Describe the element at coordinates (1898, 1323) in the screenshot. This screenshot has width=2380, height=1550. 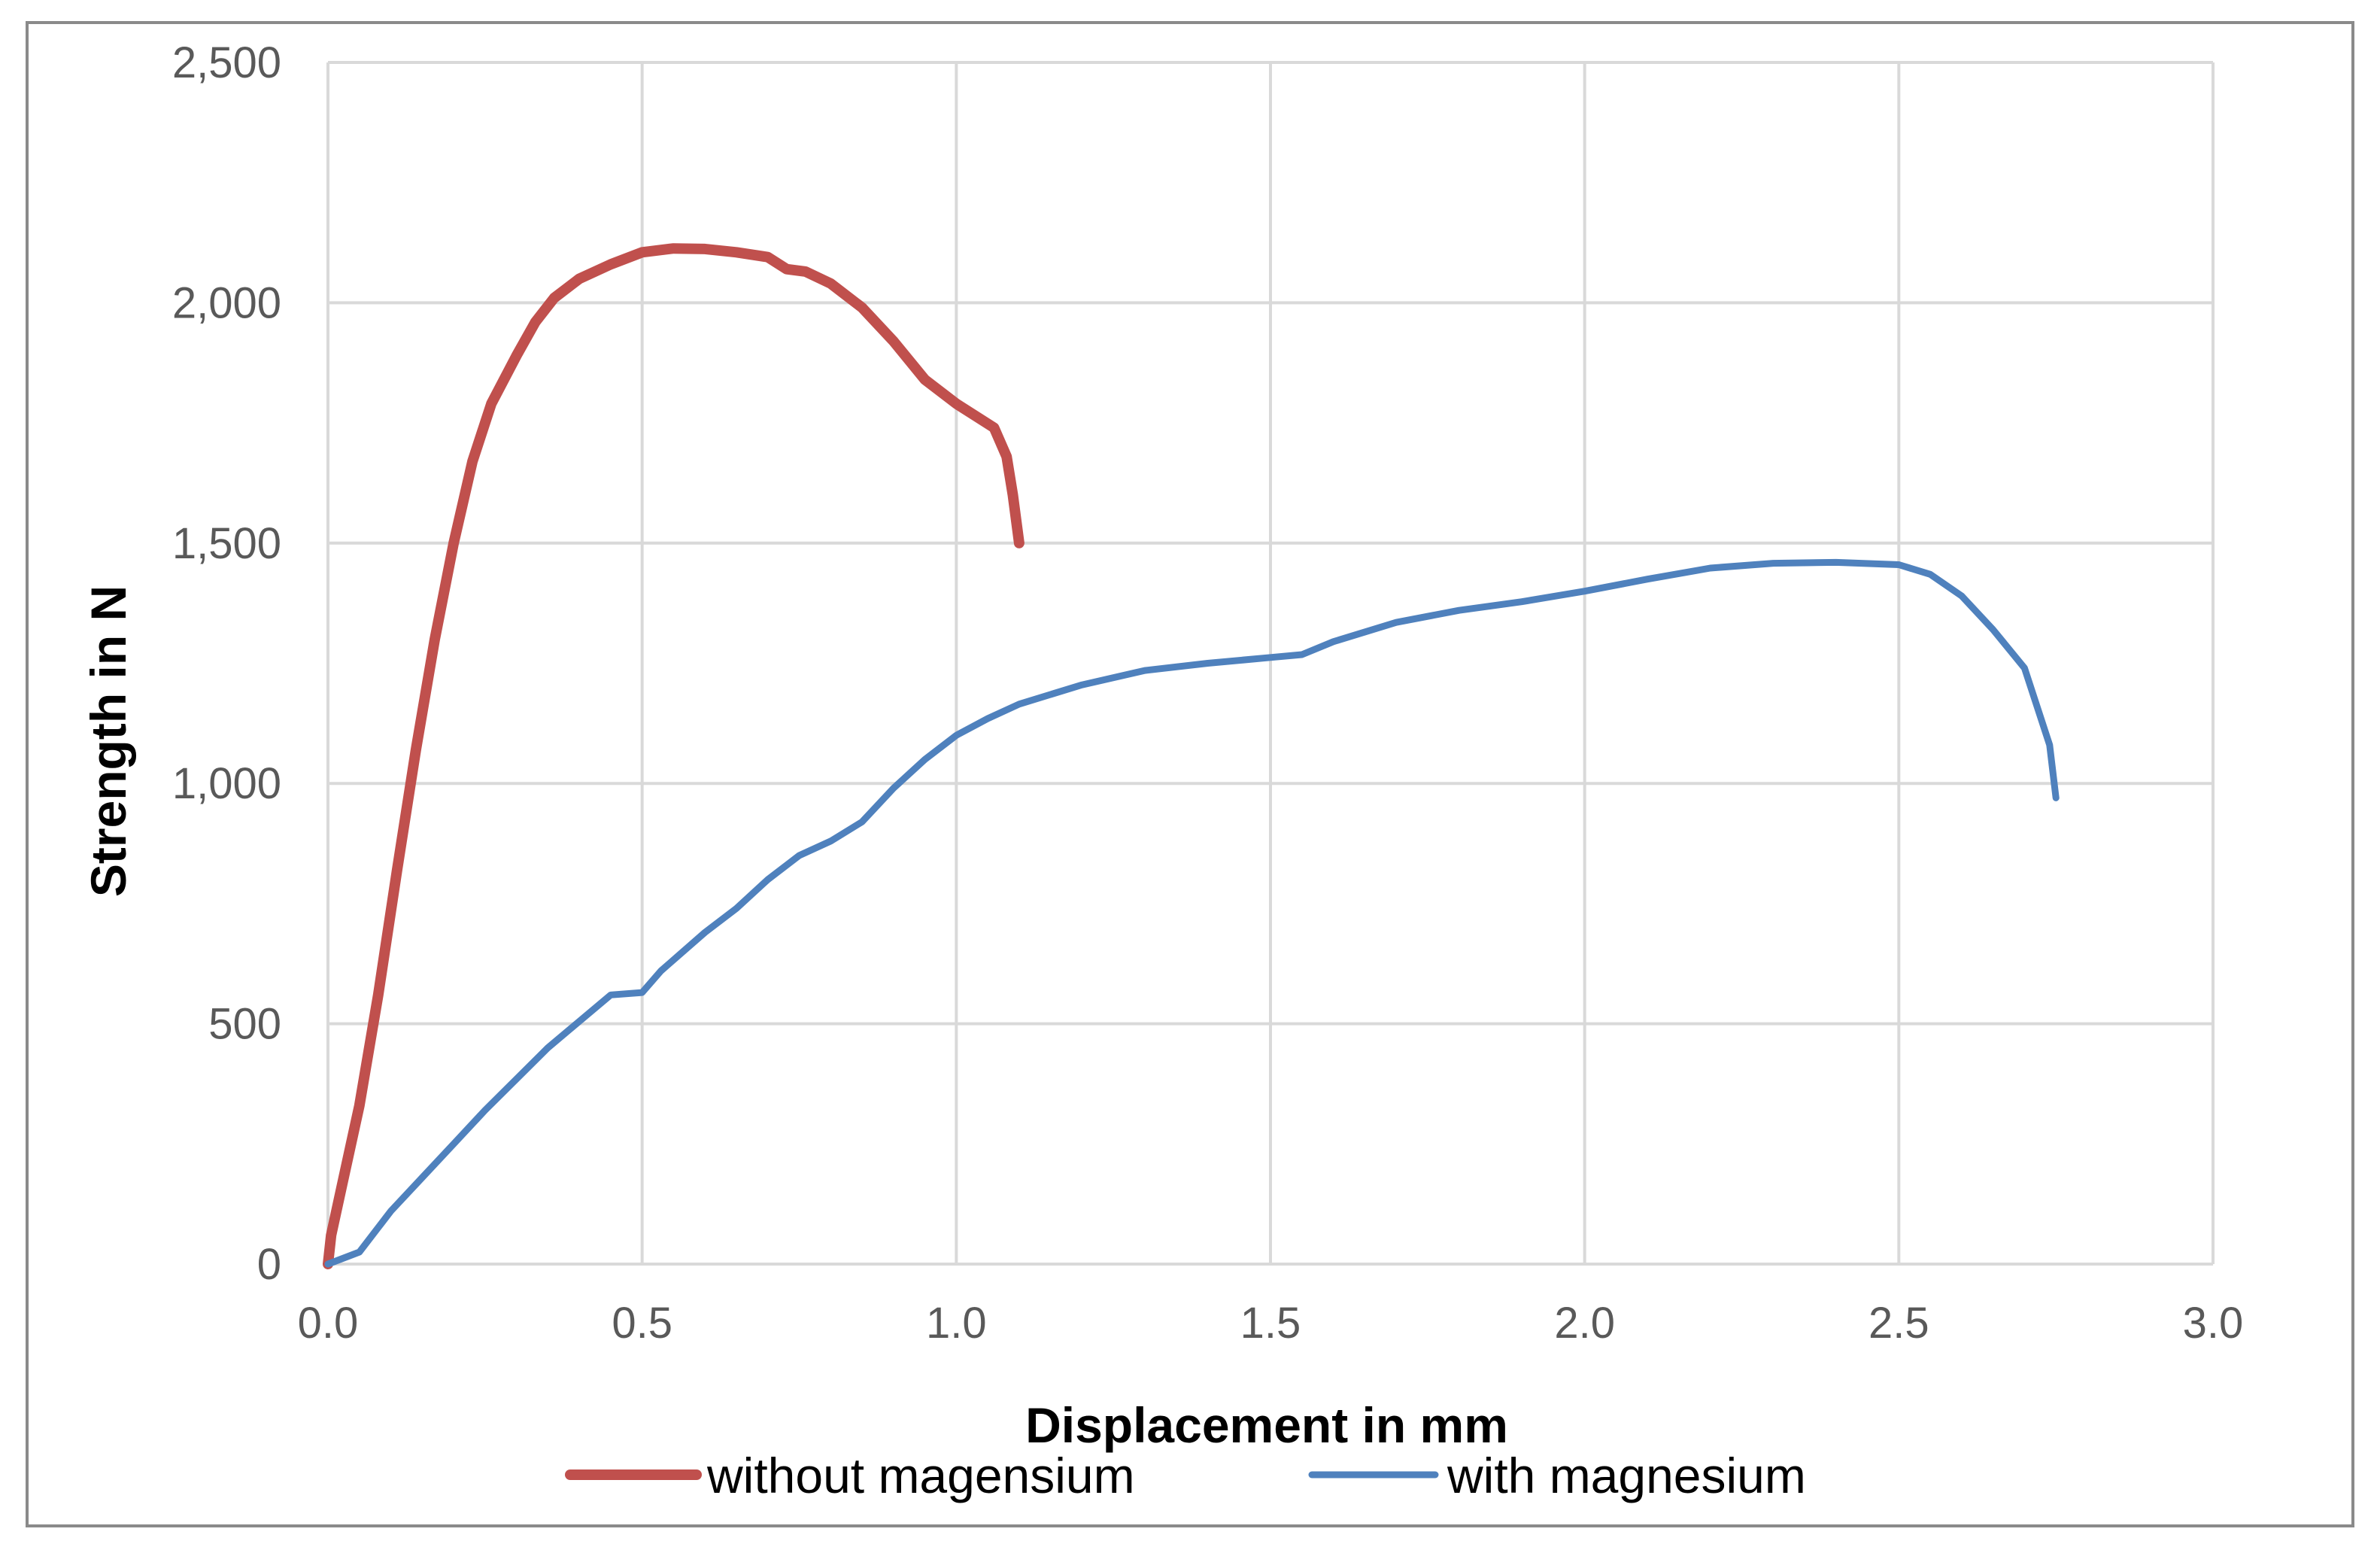
I see `x-tick-label: 2.5` at that location.